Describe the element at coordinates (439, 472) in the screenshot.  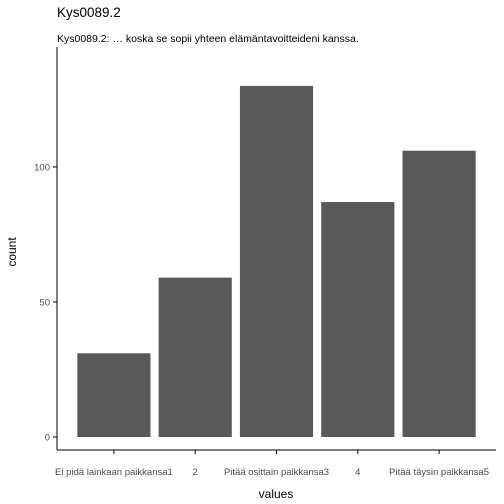
I see `x-tick-label: Pitää täysin paikkansa5` at that location.